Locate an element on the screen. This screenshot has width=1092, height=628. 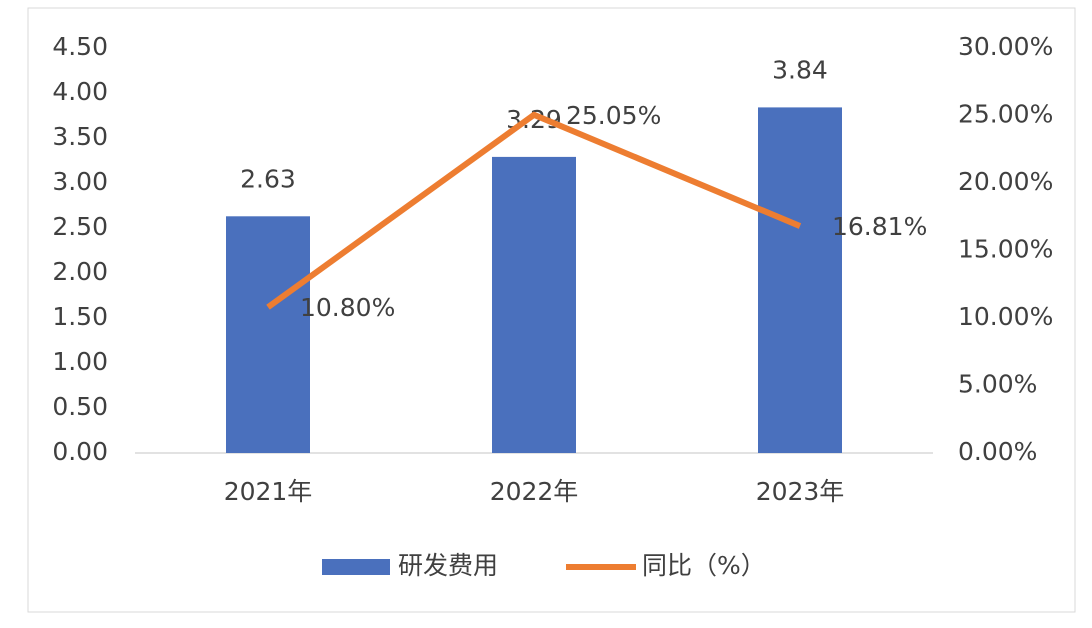
y-tick-label: 3.00 is located at coordinates (80, 181).